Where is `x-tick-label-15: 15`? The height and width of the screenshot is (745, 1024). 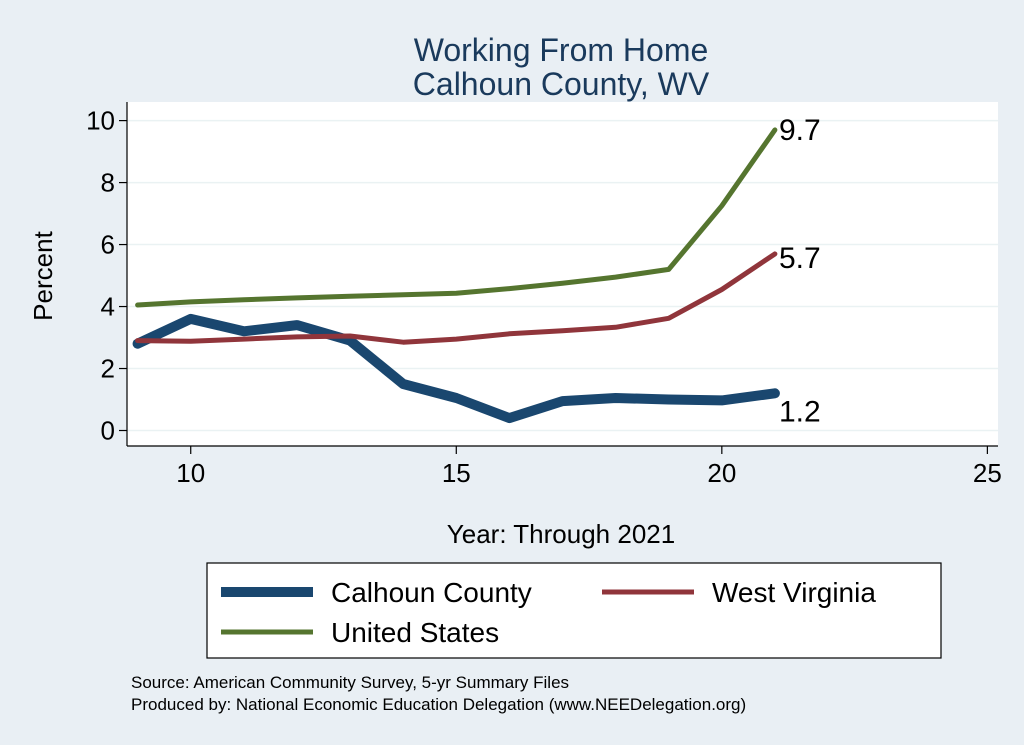
x-tick-label-15: 15 is located at coordinates (456, 473).